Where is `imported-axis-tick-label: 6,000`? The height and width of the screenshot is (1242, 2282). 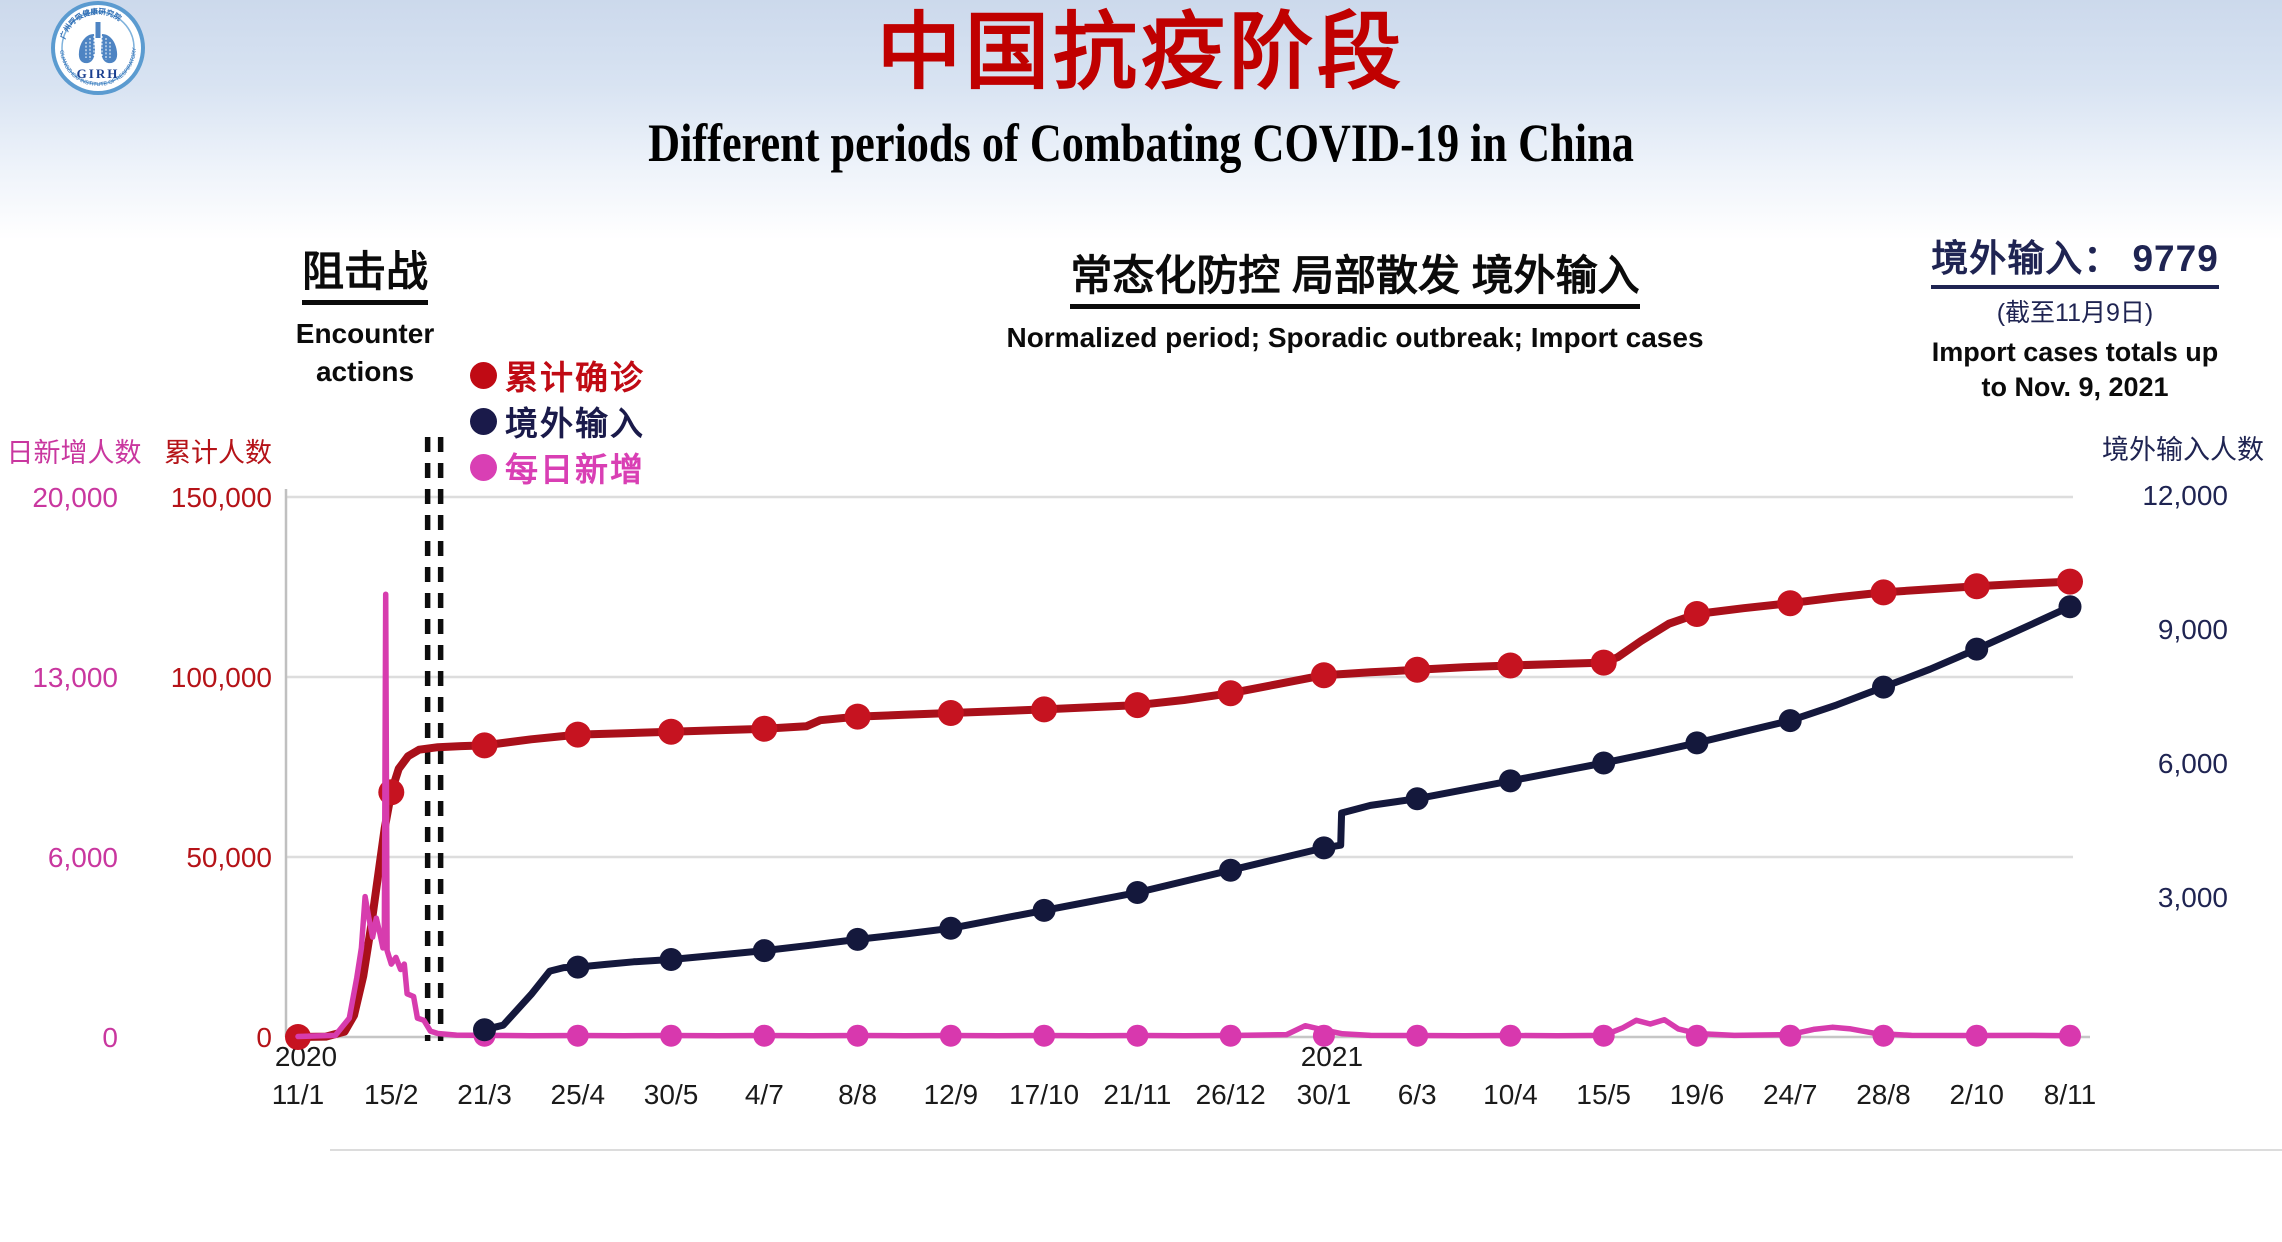
imported-axis-tick-label: 6,000 is located at coordinates (2193, 763).